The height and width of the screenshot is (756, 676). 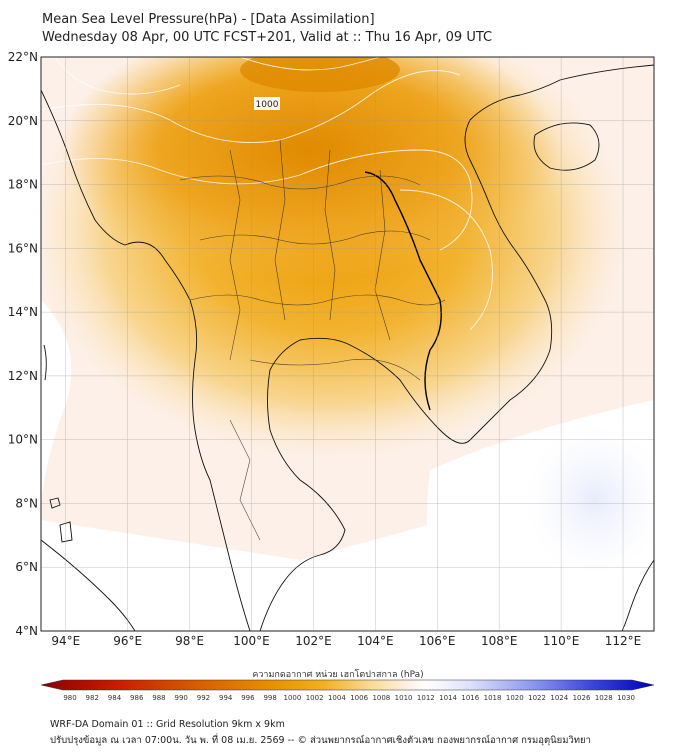 I want to click on lon-tick-label: 110°E, so click(x=561, y=641).